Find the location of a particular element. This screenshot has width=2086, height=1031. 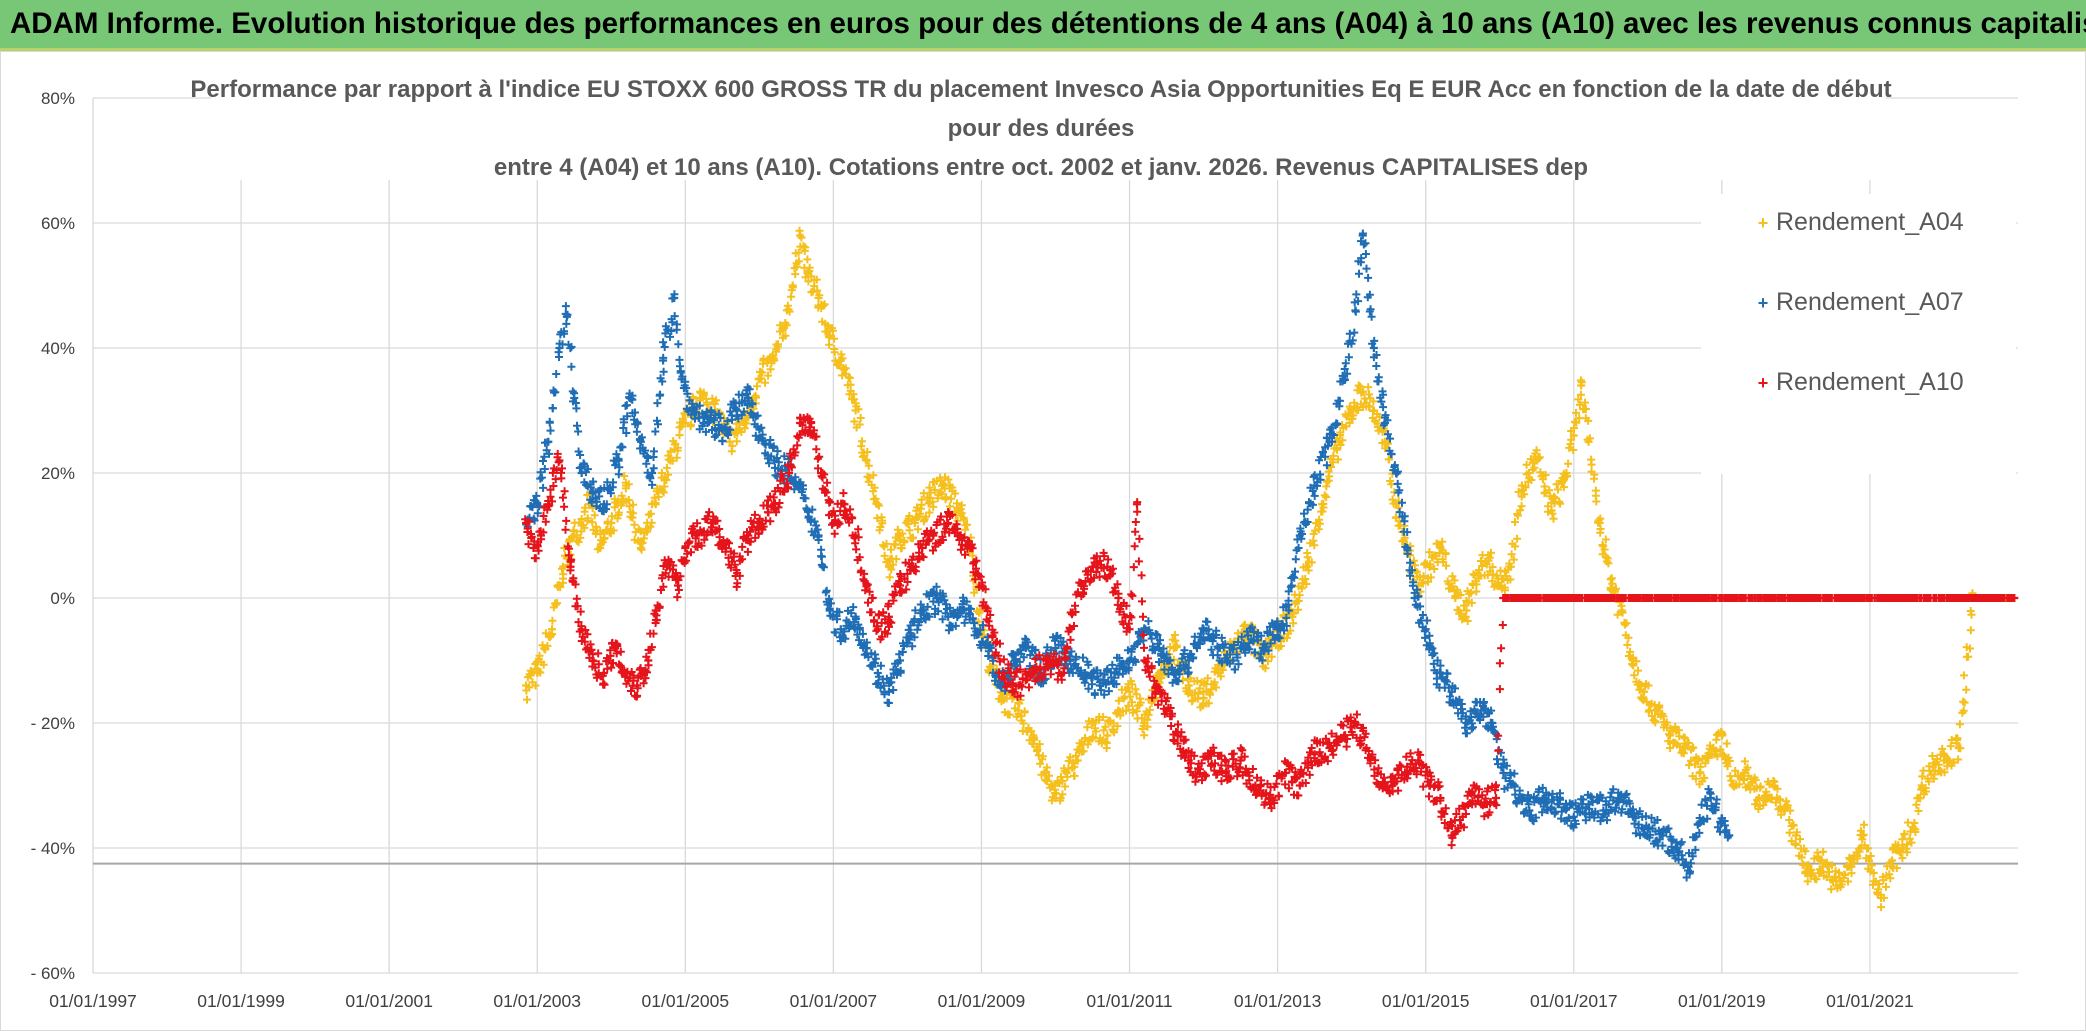

legend-item-a04: + Rendement_A04 is located at coordinates (1861, 222).